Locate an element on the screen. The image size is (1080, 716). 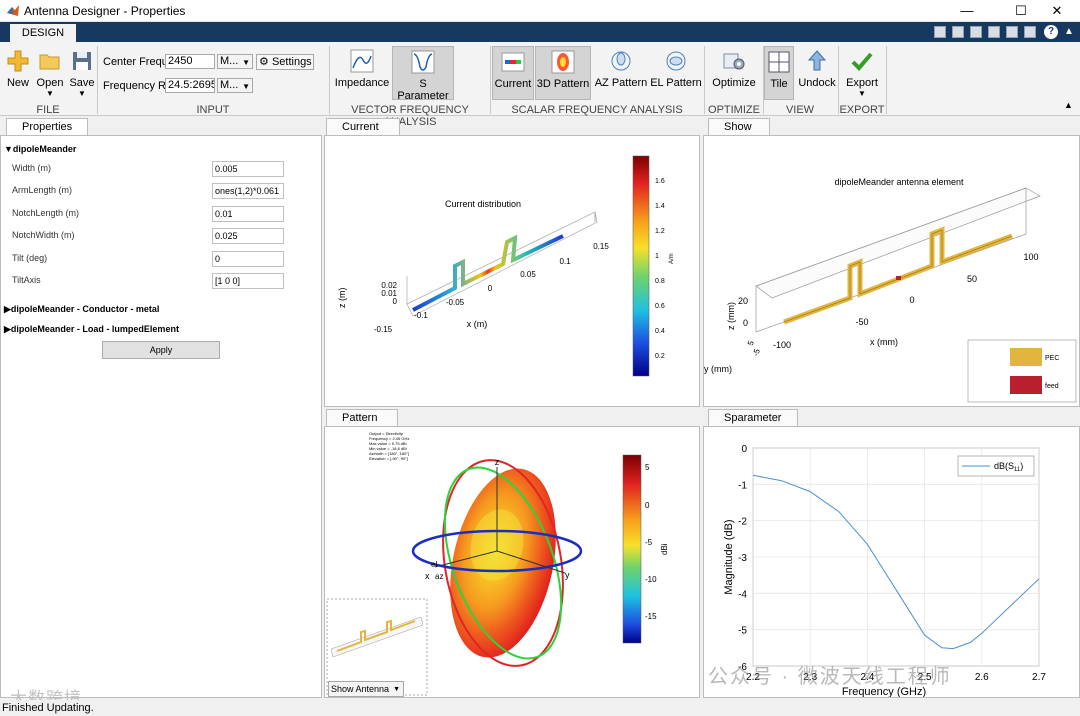
feed-point is located at coordinates (898, 278).